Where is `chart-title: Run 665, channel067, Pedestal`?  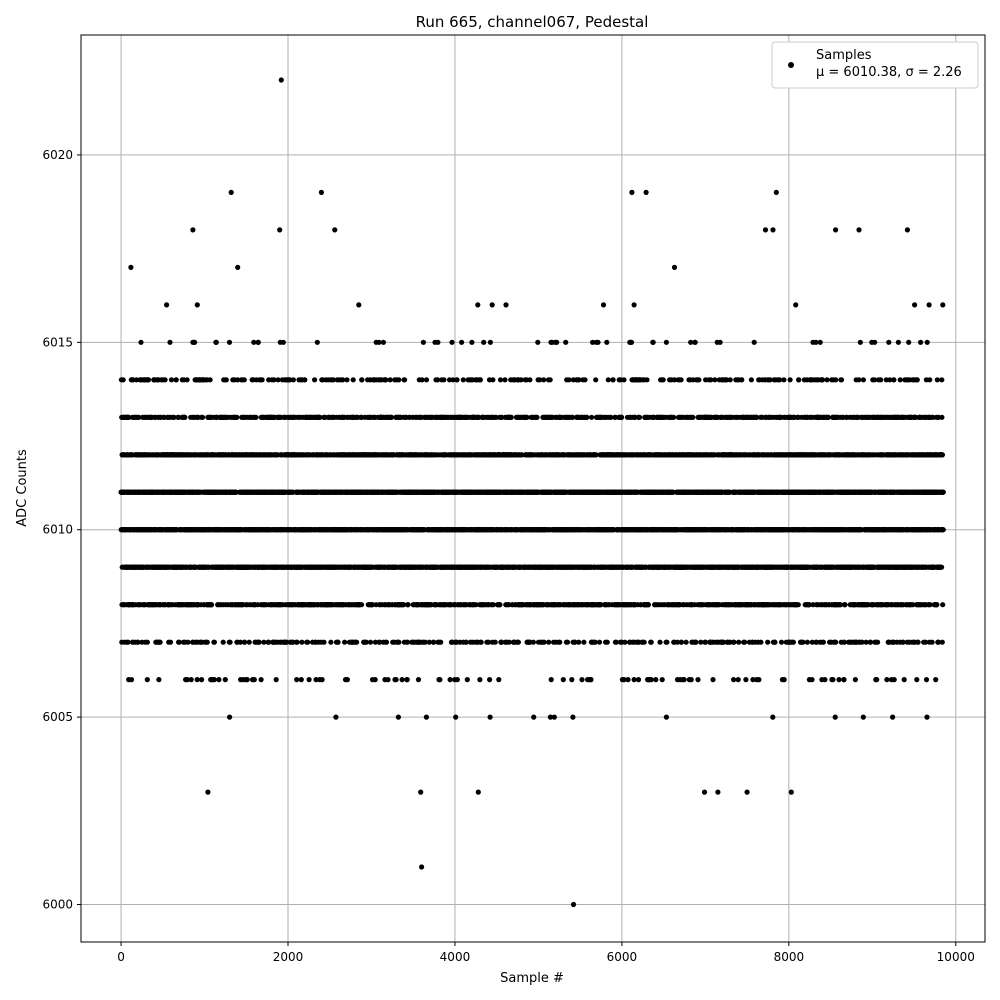
chart-title: Run 665, channel067, Pedestal is located at coordinates (532, 22).